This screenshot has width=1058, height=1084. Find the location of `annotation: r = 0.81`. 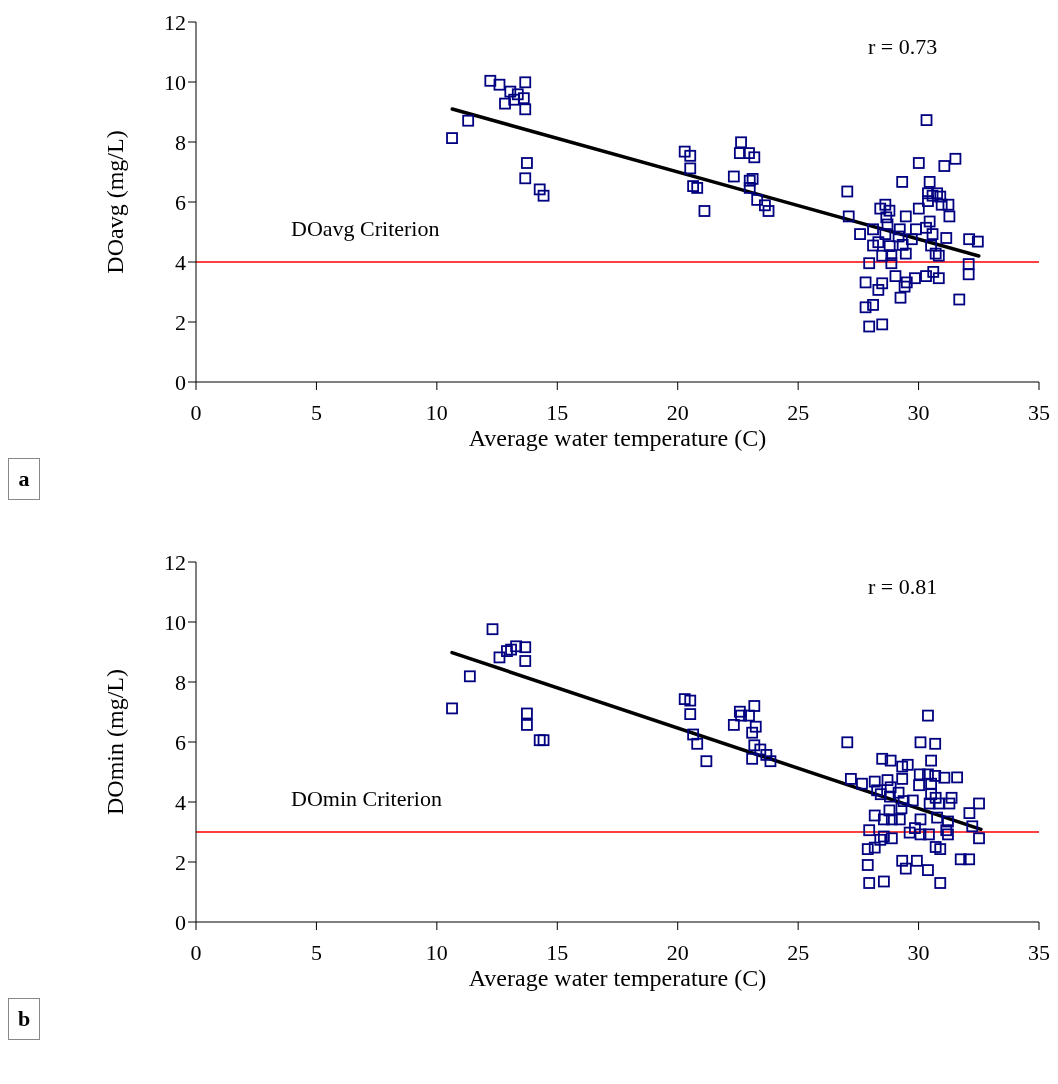

annotation: r = 0.81 is located at coordinates (903, 587).